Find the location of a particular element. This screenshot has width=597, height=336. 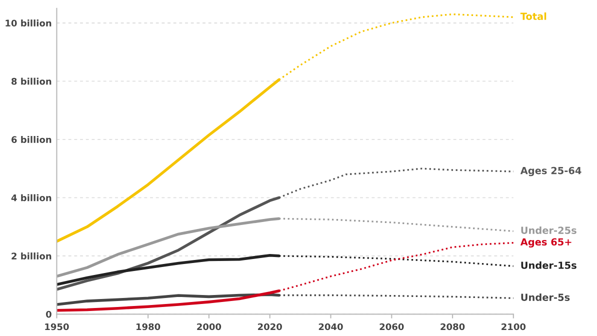

x-tick-label: 2020 is located at coordinates (270, 326).